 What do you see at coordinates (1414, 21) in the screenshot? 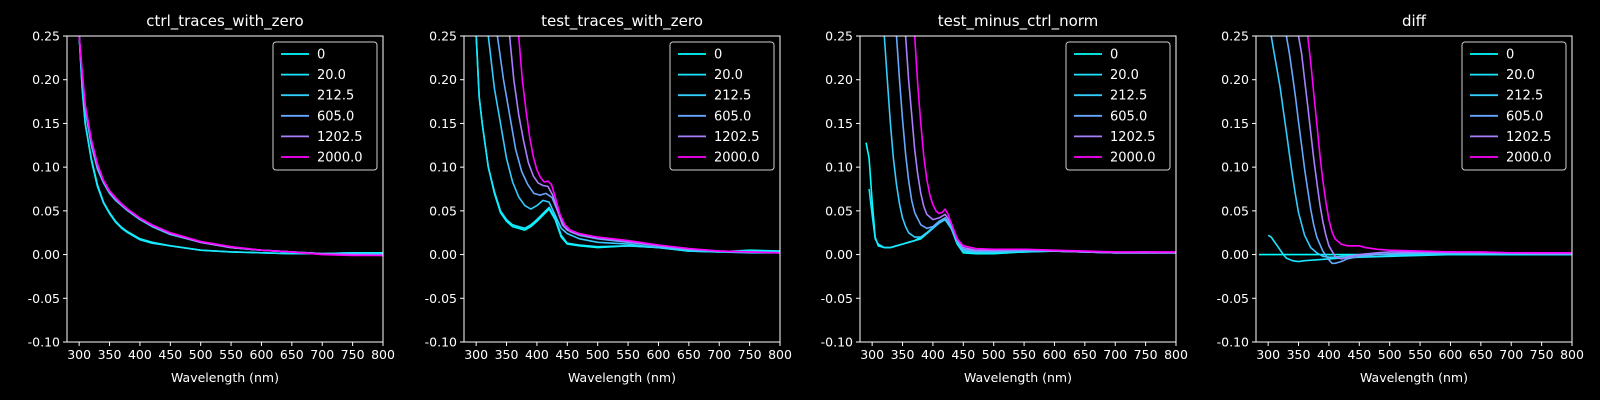
I see `chart-title: diff` at bounding box center [1414, 21].